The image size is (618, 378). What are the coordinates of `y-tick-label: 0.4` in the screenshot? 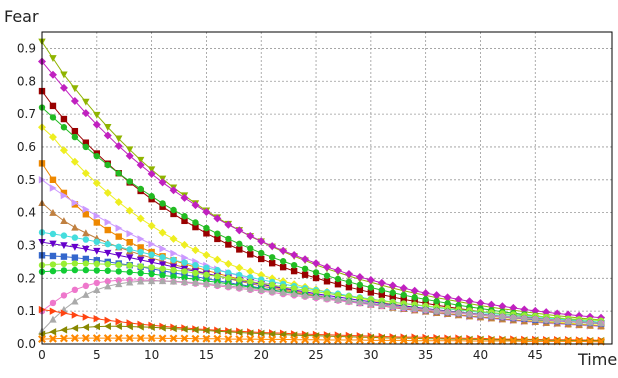 It's located at (26, 213).